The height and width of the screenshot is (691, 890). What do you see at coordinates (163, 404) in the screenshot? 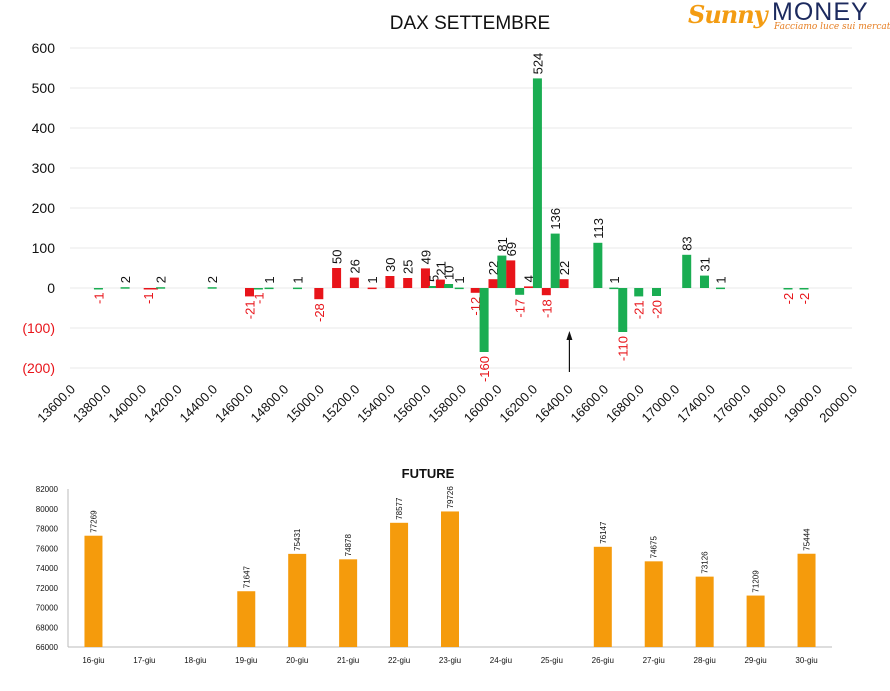
I see `dax-x-tick-label: 14200.0` at bounding box center [163, 404].